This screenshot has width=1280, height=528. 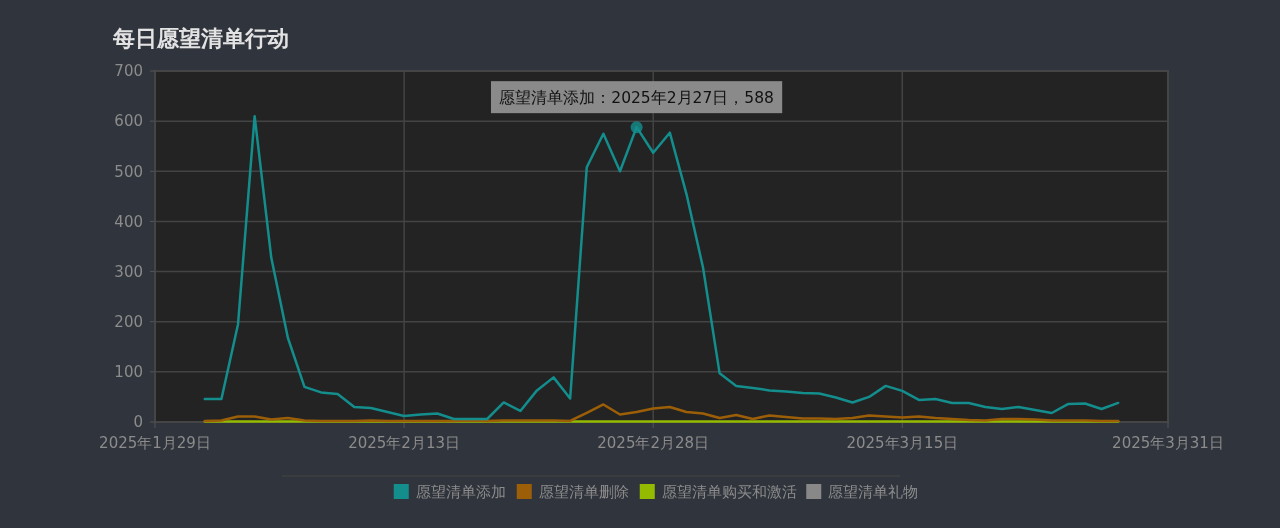 I want to click on y-tick-label: 0, so click(x=138, y=422).